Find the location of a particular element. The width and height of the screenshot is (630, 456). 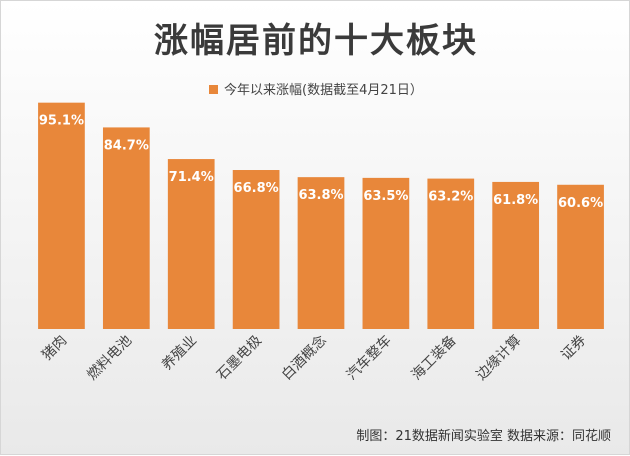

category-label-2: 燃料电池 is located at coordinates (110, 358).